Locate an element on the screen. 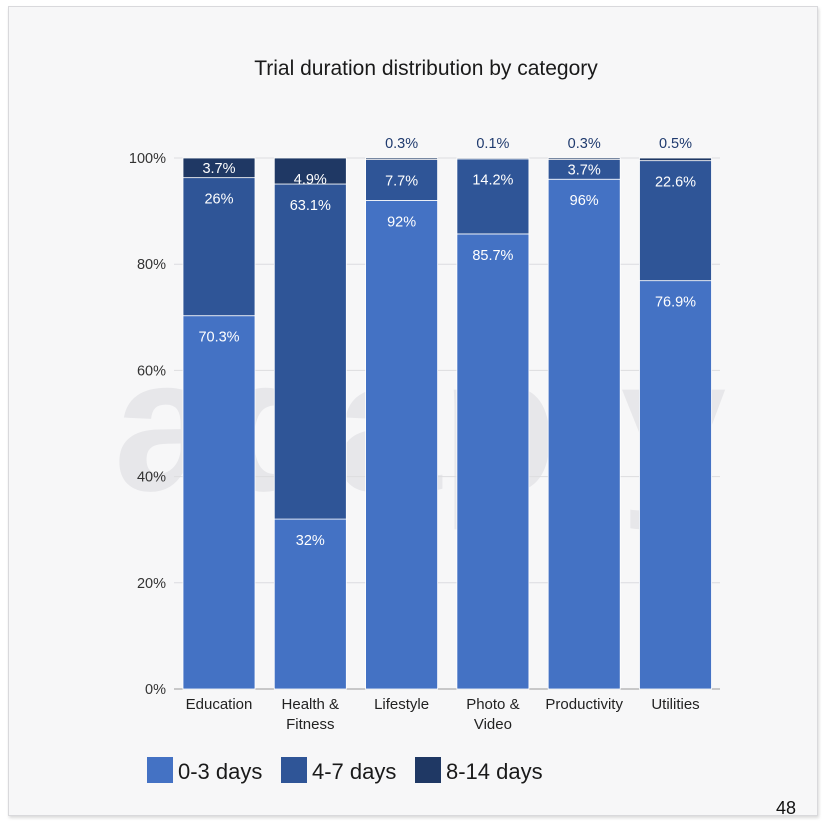 The width and height of the screenshot is (828, 823). y-tick-label: 0% is located at coordinates (155, 690).